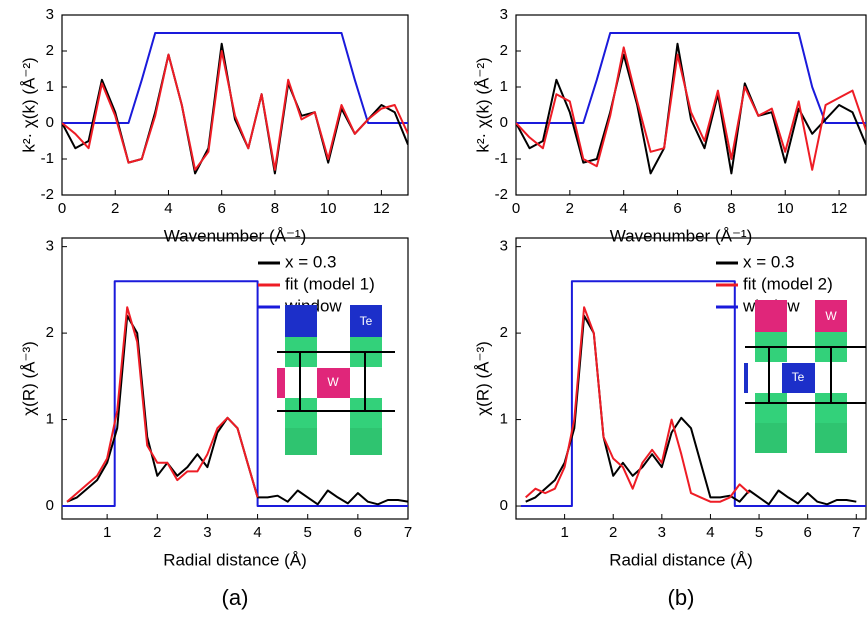  What do you see at coordinates (235, 597) in the screenshot?
I see `panel-caption: (a)` at bounding box center [235, 597].